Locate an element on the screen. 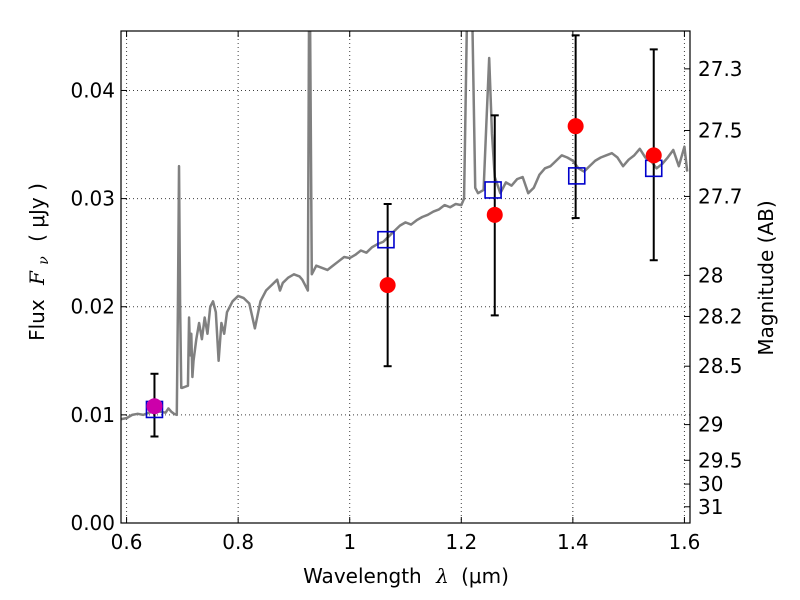 This screenshot has width=800, height=600. magnitude-tick-label-1: 27.5 is located at coordinates (720, 130).